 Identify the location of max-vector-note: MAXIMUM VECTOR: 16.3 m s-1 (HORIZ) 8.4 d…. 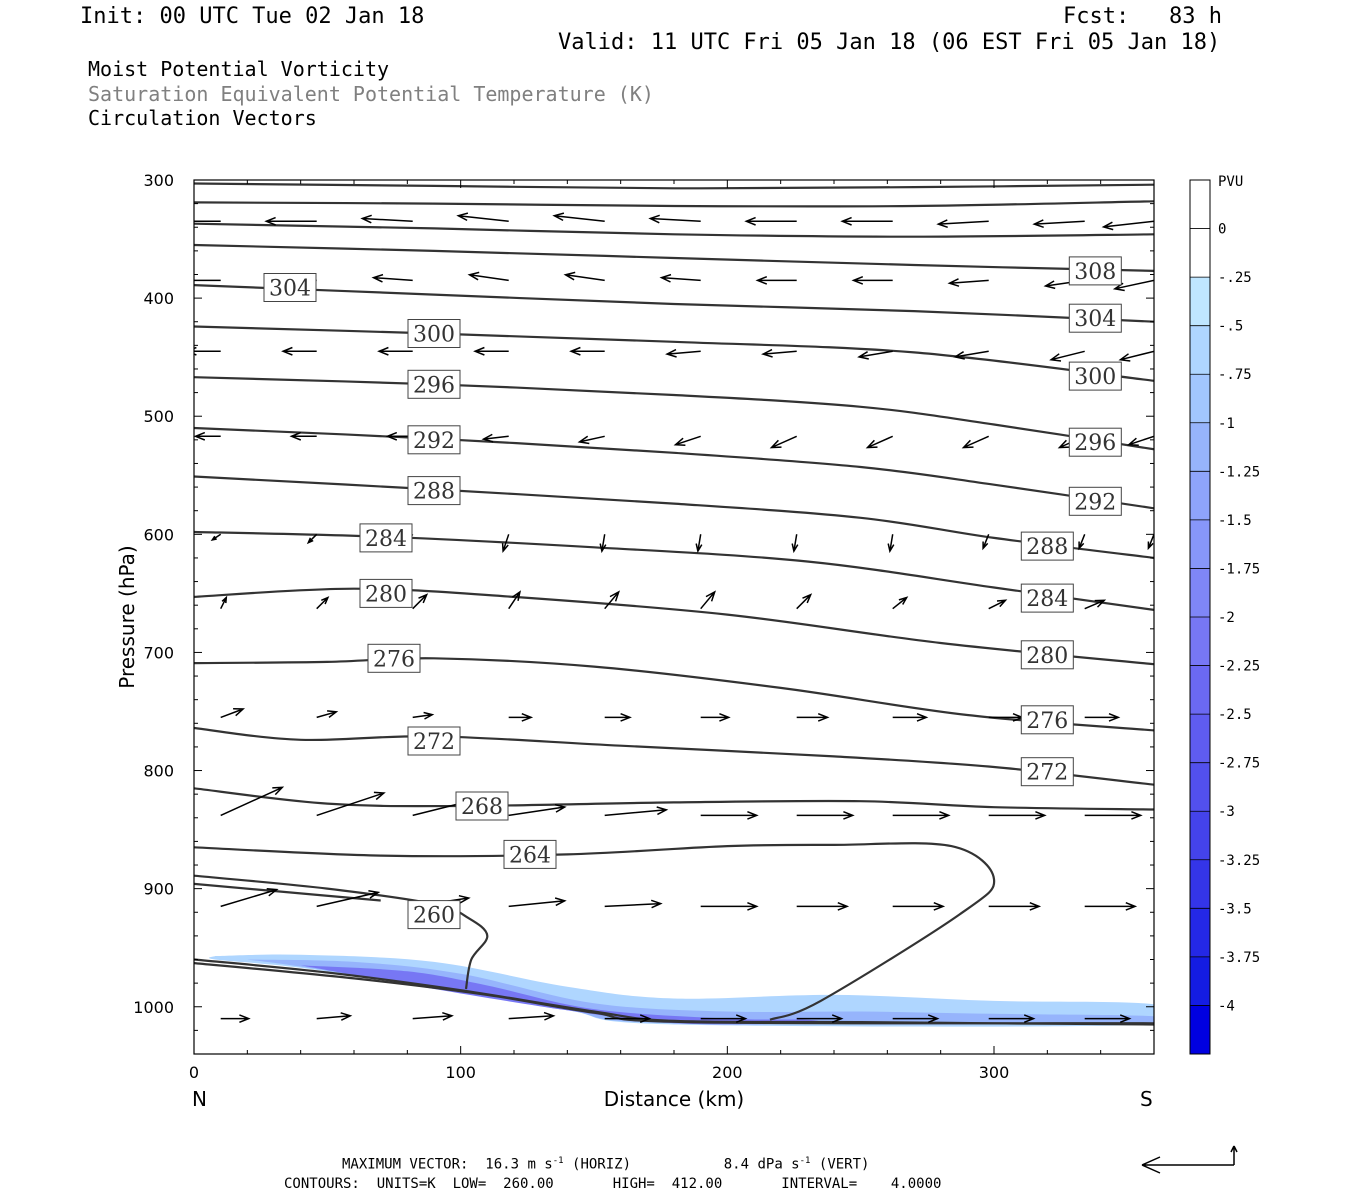
(605, 1164).